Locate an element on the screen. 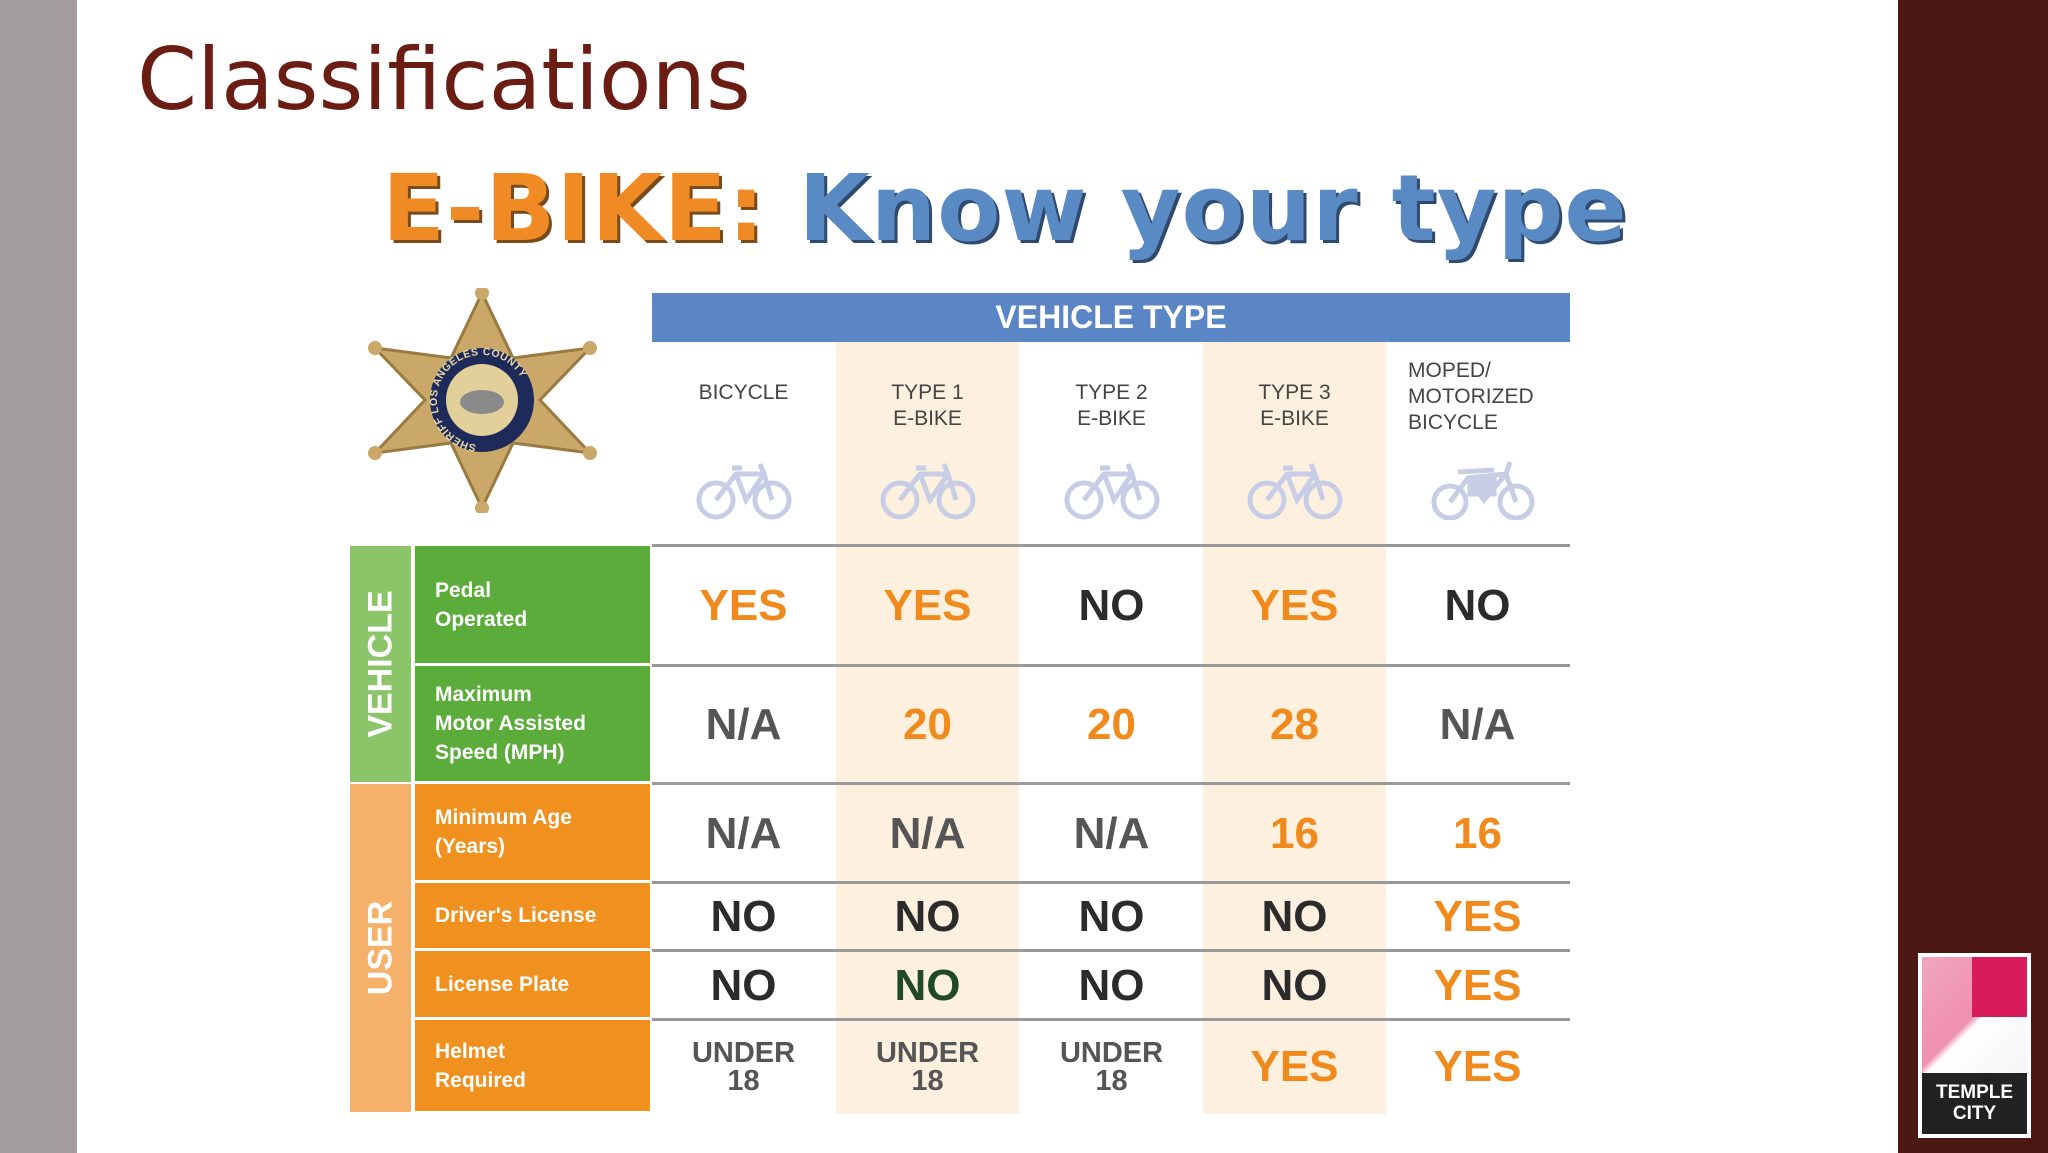 Image resolution: width=2048 pixels, height=1153 pixels. group-label-vehicle: VEHICLE is located at coordinates (380, 664).